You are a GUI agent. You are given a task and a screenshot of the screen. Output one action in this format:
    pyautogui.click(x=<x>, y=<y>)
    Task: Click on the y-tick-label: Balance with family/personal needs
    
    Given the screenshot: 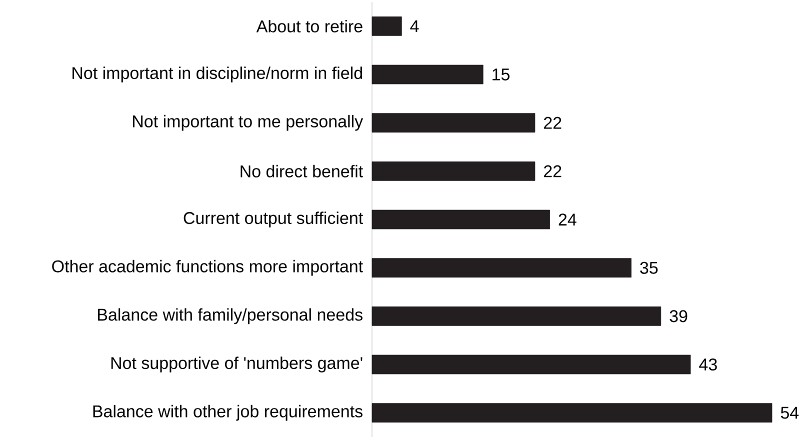 What is the action you would take?
    pyautogui.click(x=230, y=316)
    